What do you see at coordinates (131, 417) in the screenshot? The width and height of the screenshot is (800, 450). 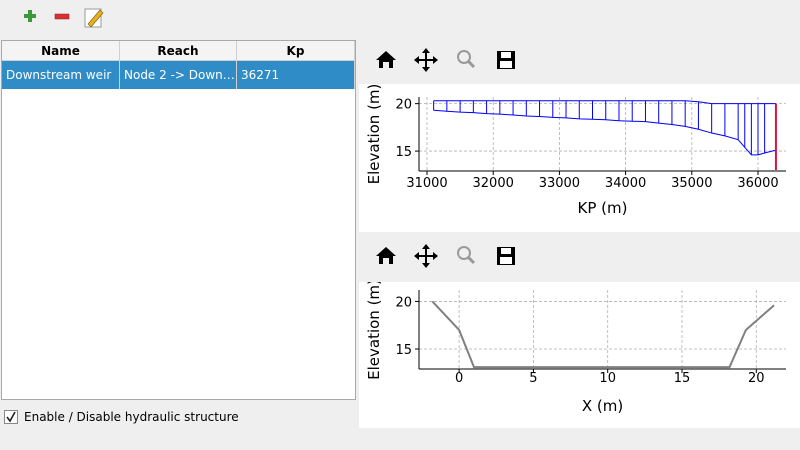 I see `checkbox-label: Enable / Disable hydraulic structure` at bounding box center [131, 417].